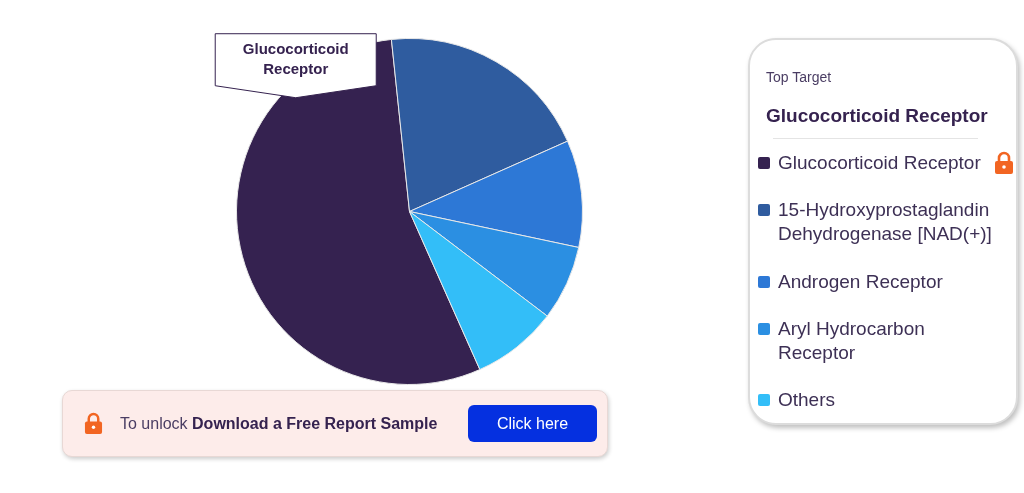 This screenshot has height=493, width=1024. What do you see at coordinates (799, 77) in the screenshot?
I see `legend-title: Top Target` at bounding box center [799, 77].